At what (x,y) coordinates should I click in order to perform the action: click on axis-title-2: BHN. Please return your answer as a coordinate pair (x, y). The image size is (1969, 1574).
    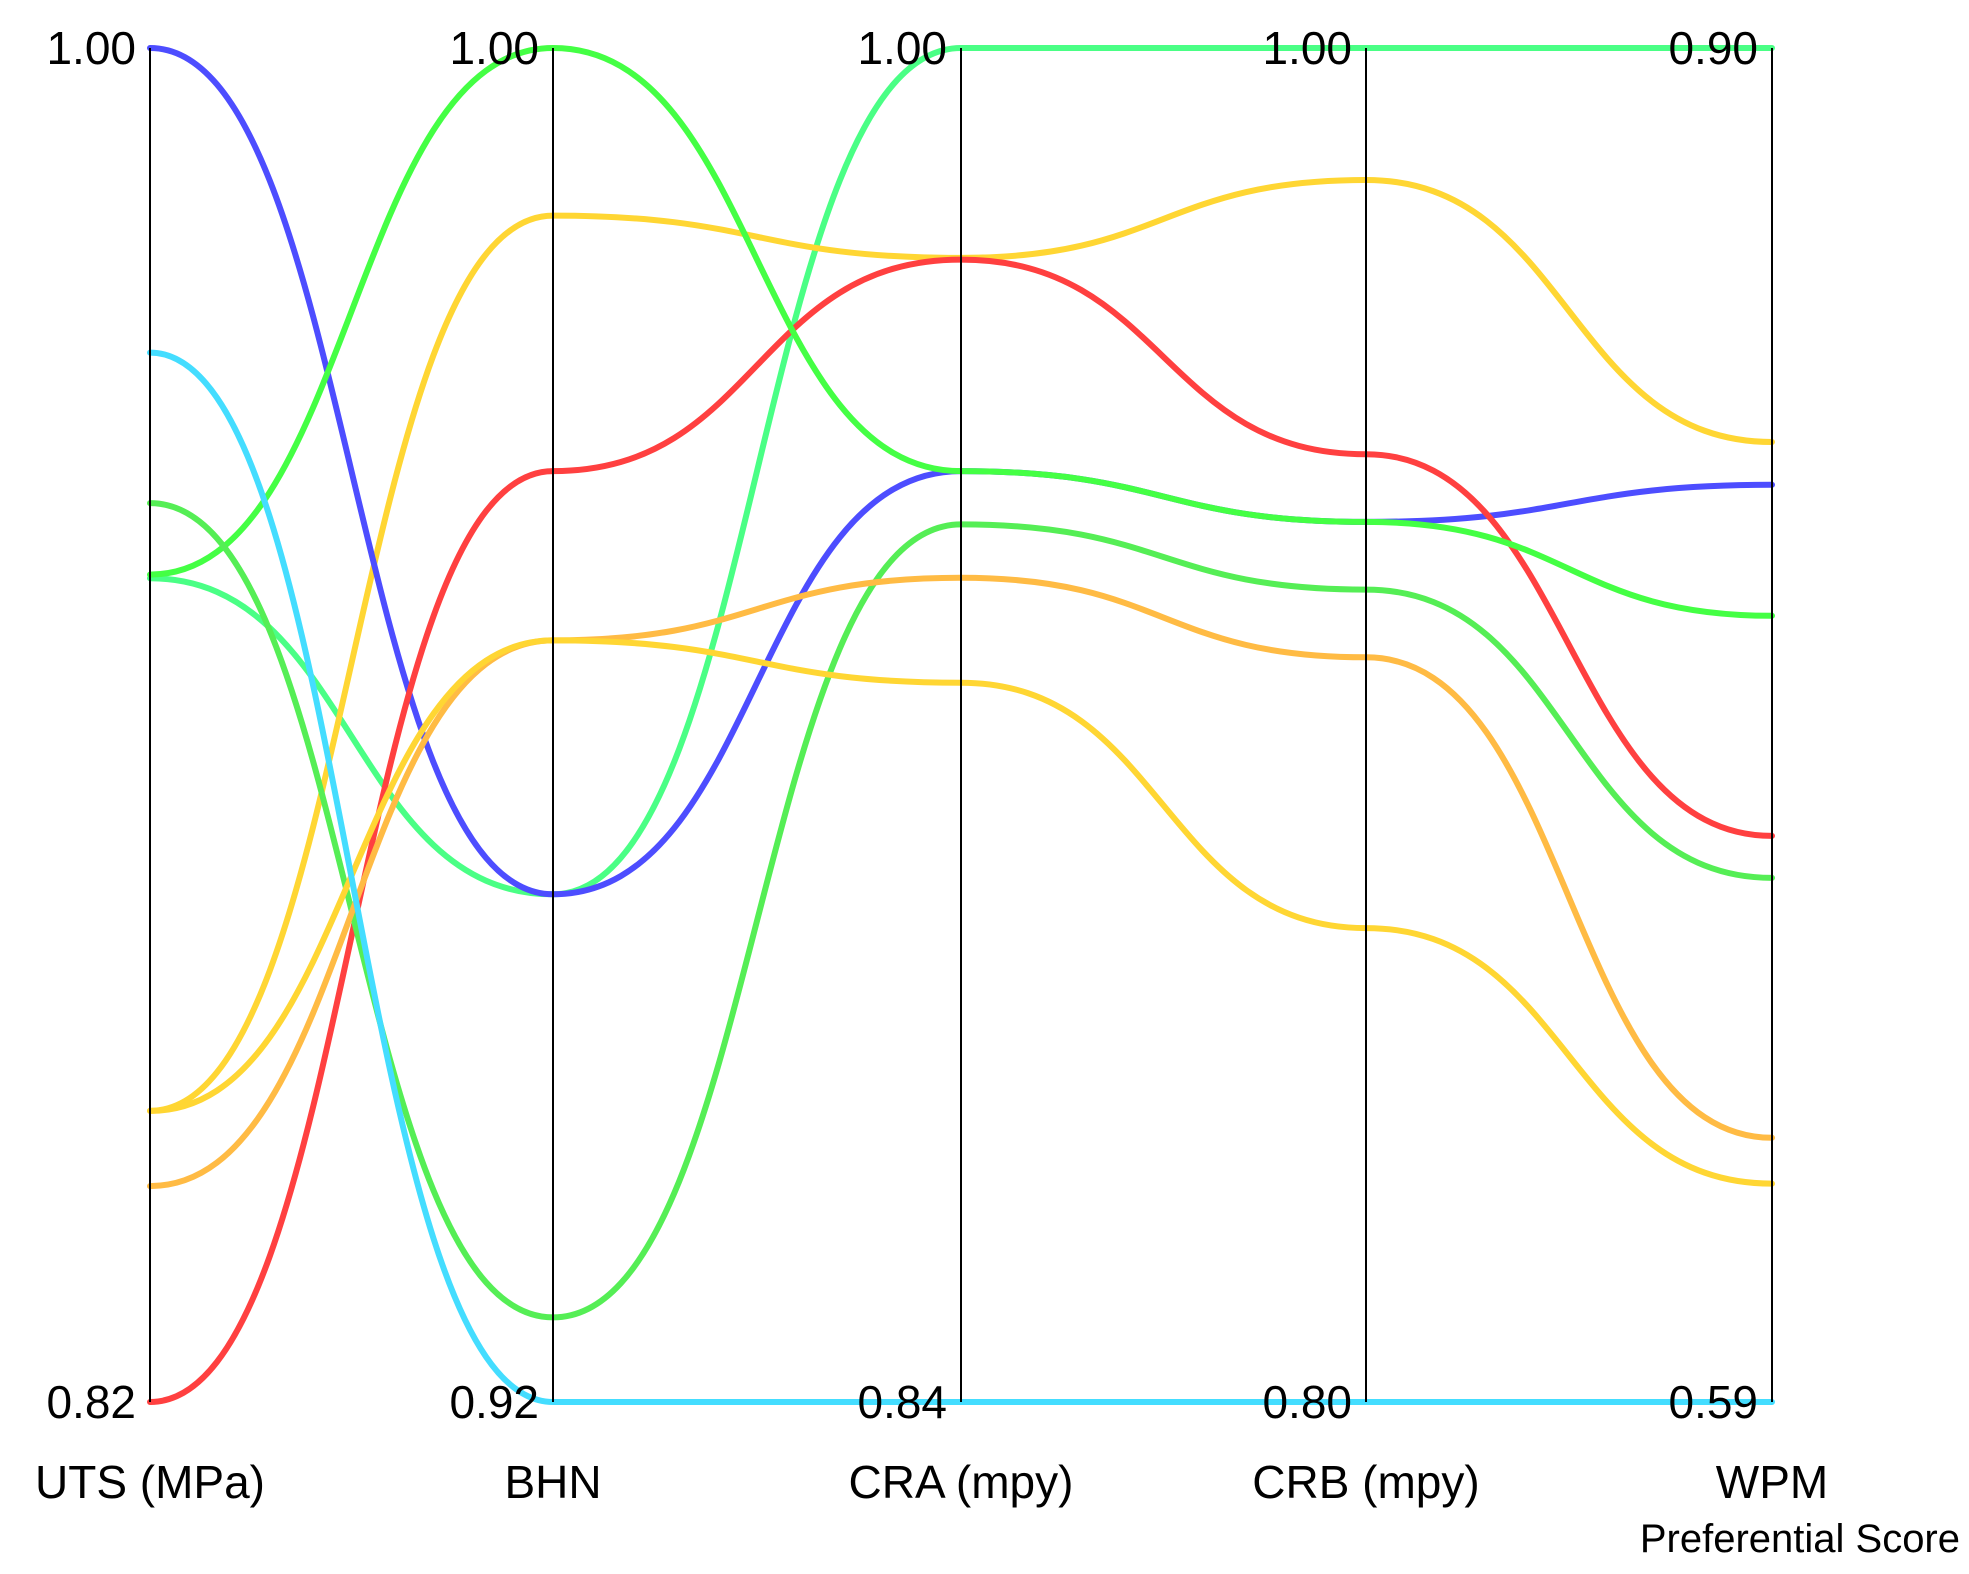
    Looking at the image, I should click on (552, 1482).